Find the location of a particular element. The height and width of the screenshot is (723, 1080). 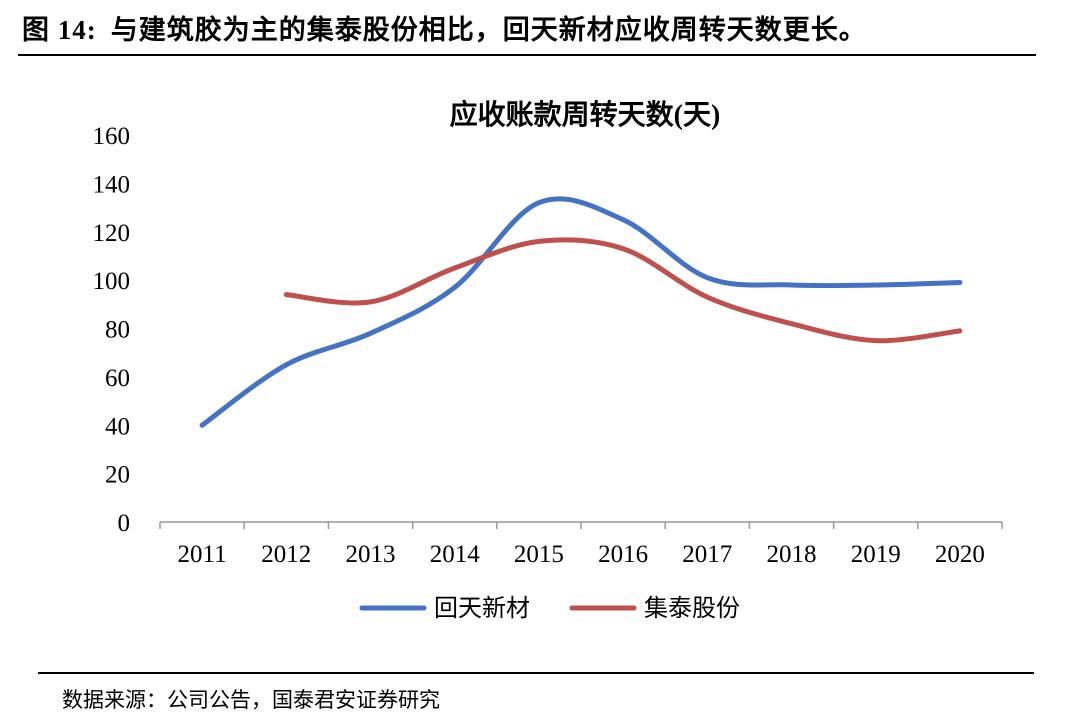

chart-title: 应收账款周转天数(天) is located at coordinates (585, 114).